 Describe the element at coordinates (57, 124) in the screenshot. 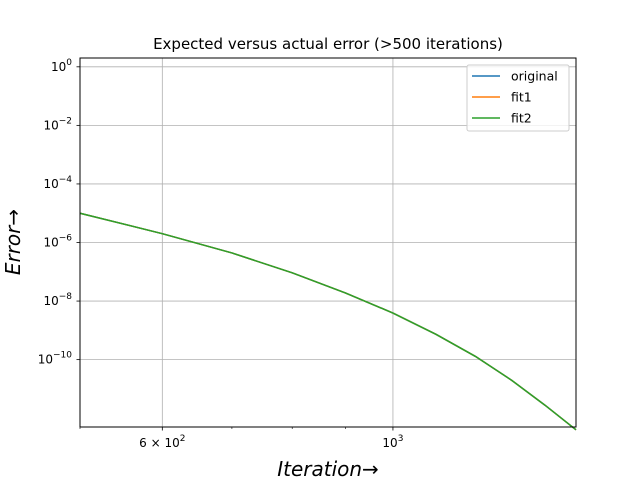

I see `y-tick-label: 10⁻²` at that location.